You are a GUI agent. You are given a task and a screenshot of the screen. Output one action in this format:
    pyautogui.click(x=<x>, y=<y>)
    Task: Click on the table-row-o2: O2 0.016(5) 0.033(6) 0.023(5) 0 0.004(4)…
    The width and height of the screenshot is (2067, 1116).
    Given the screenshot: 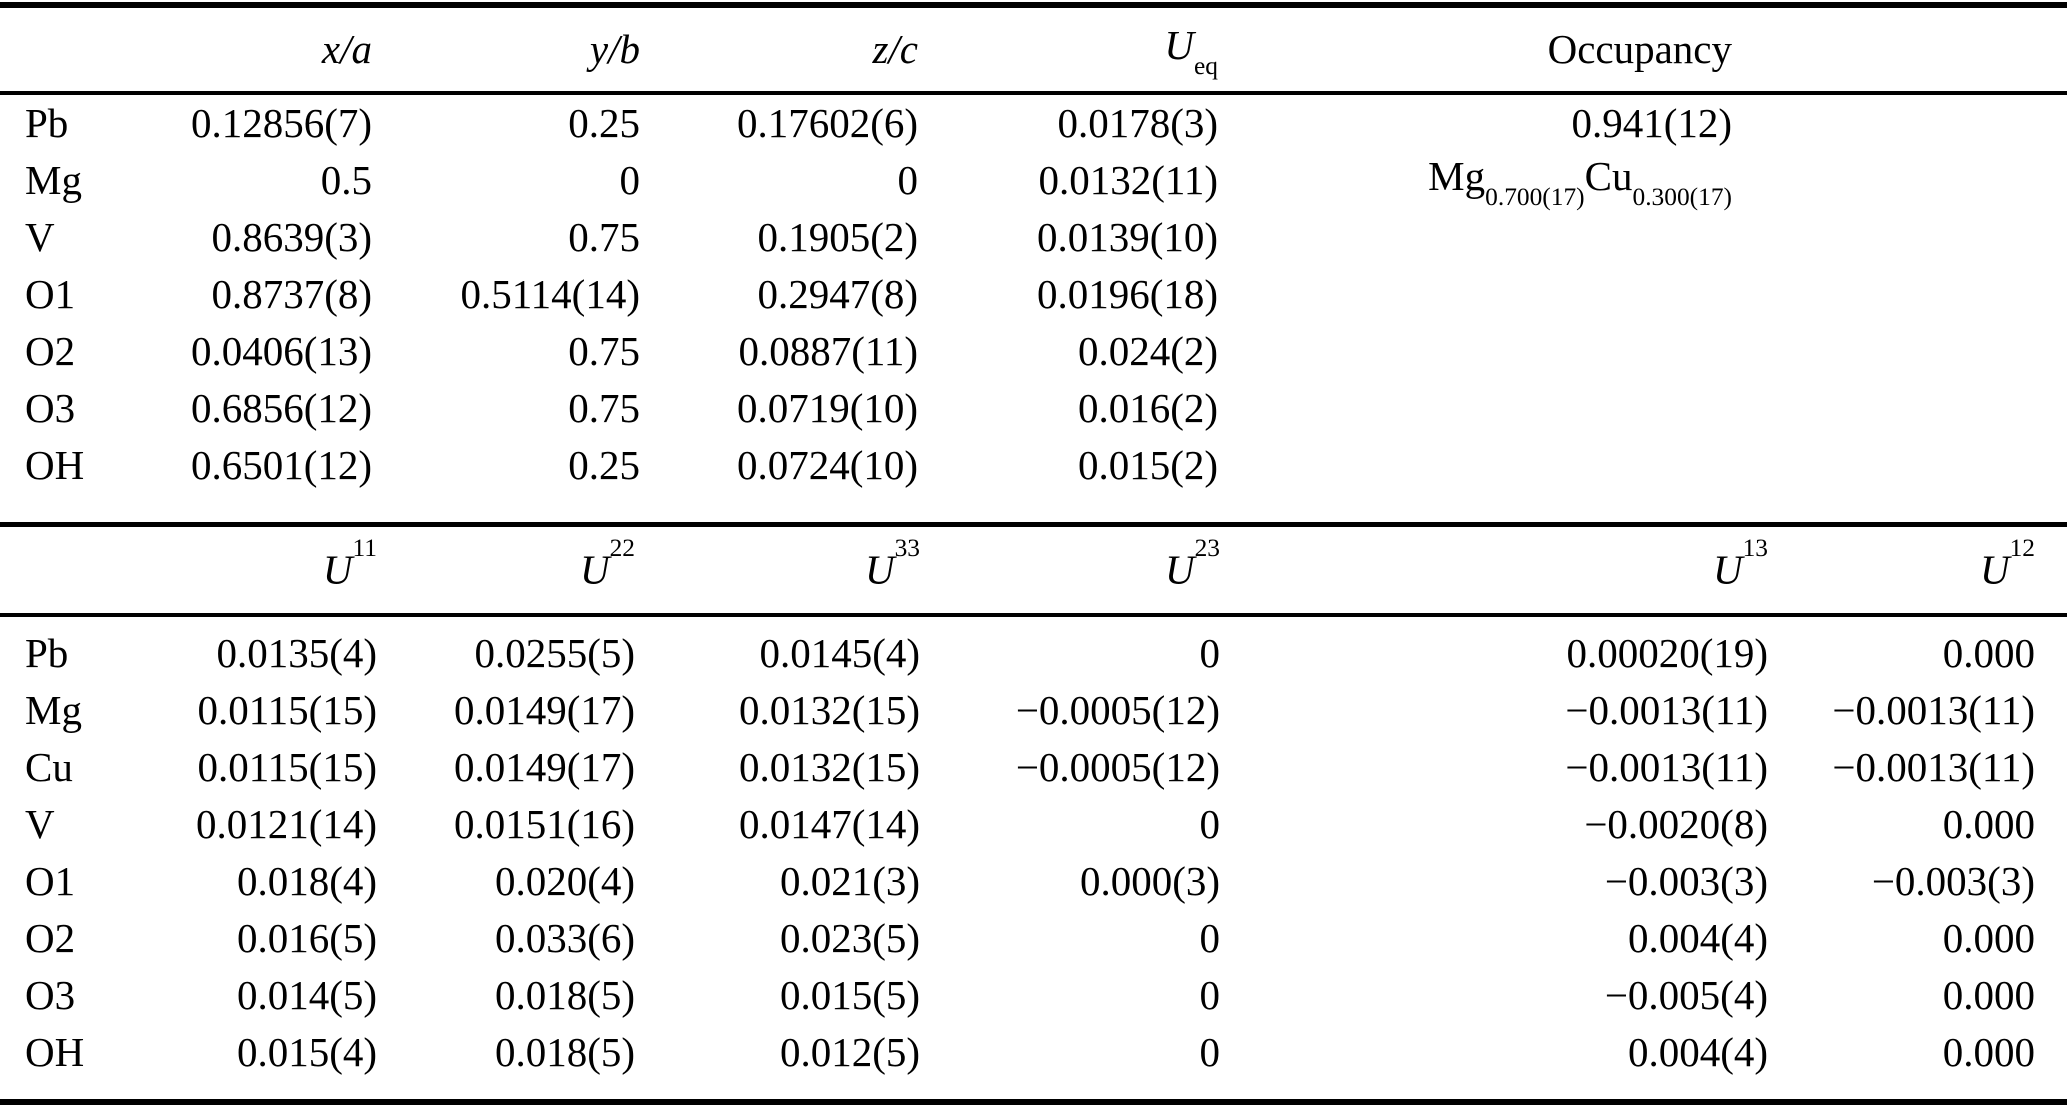 What is the action you would take?
    pyautogui.click(x=1033, y=938)
    